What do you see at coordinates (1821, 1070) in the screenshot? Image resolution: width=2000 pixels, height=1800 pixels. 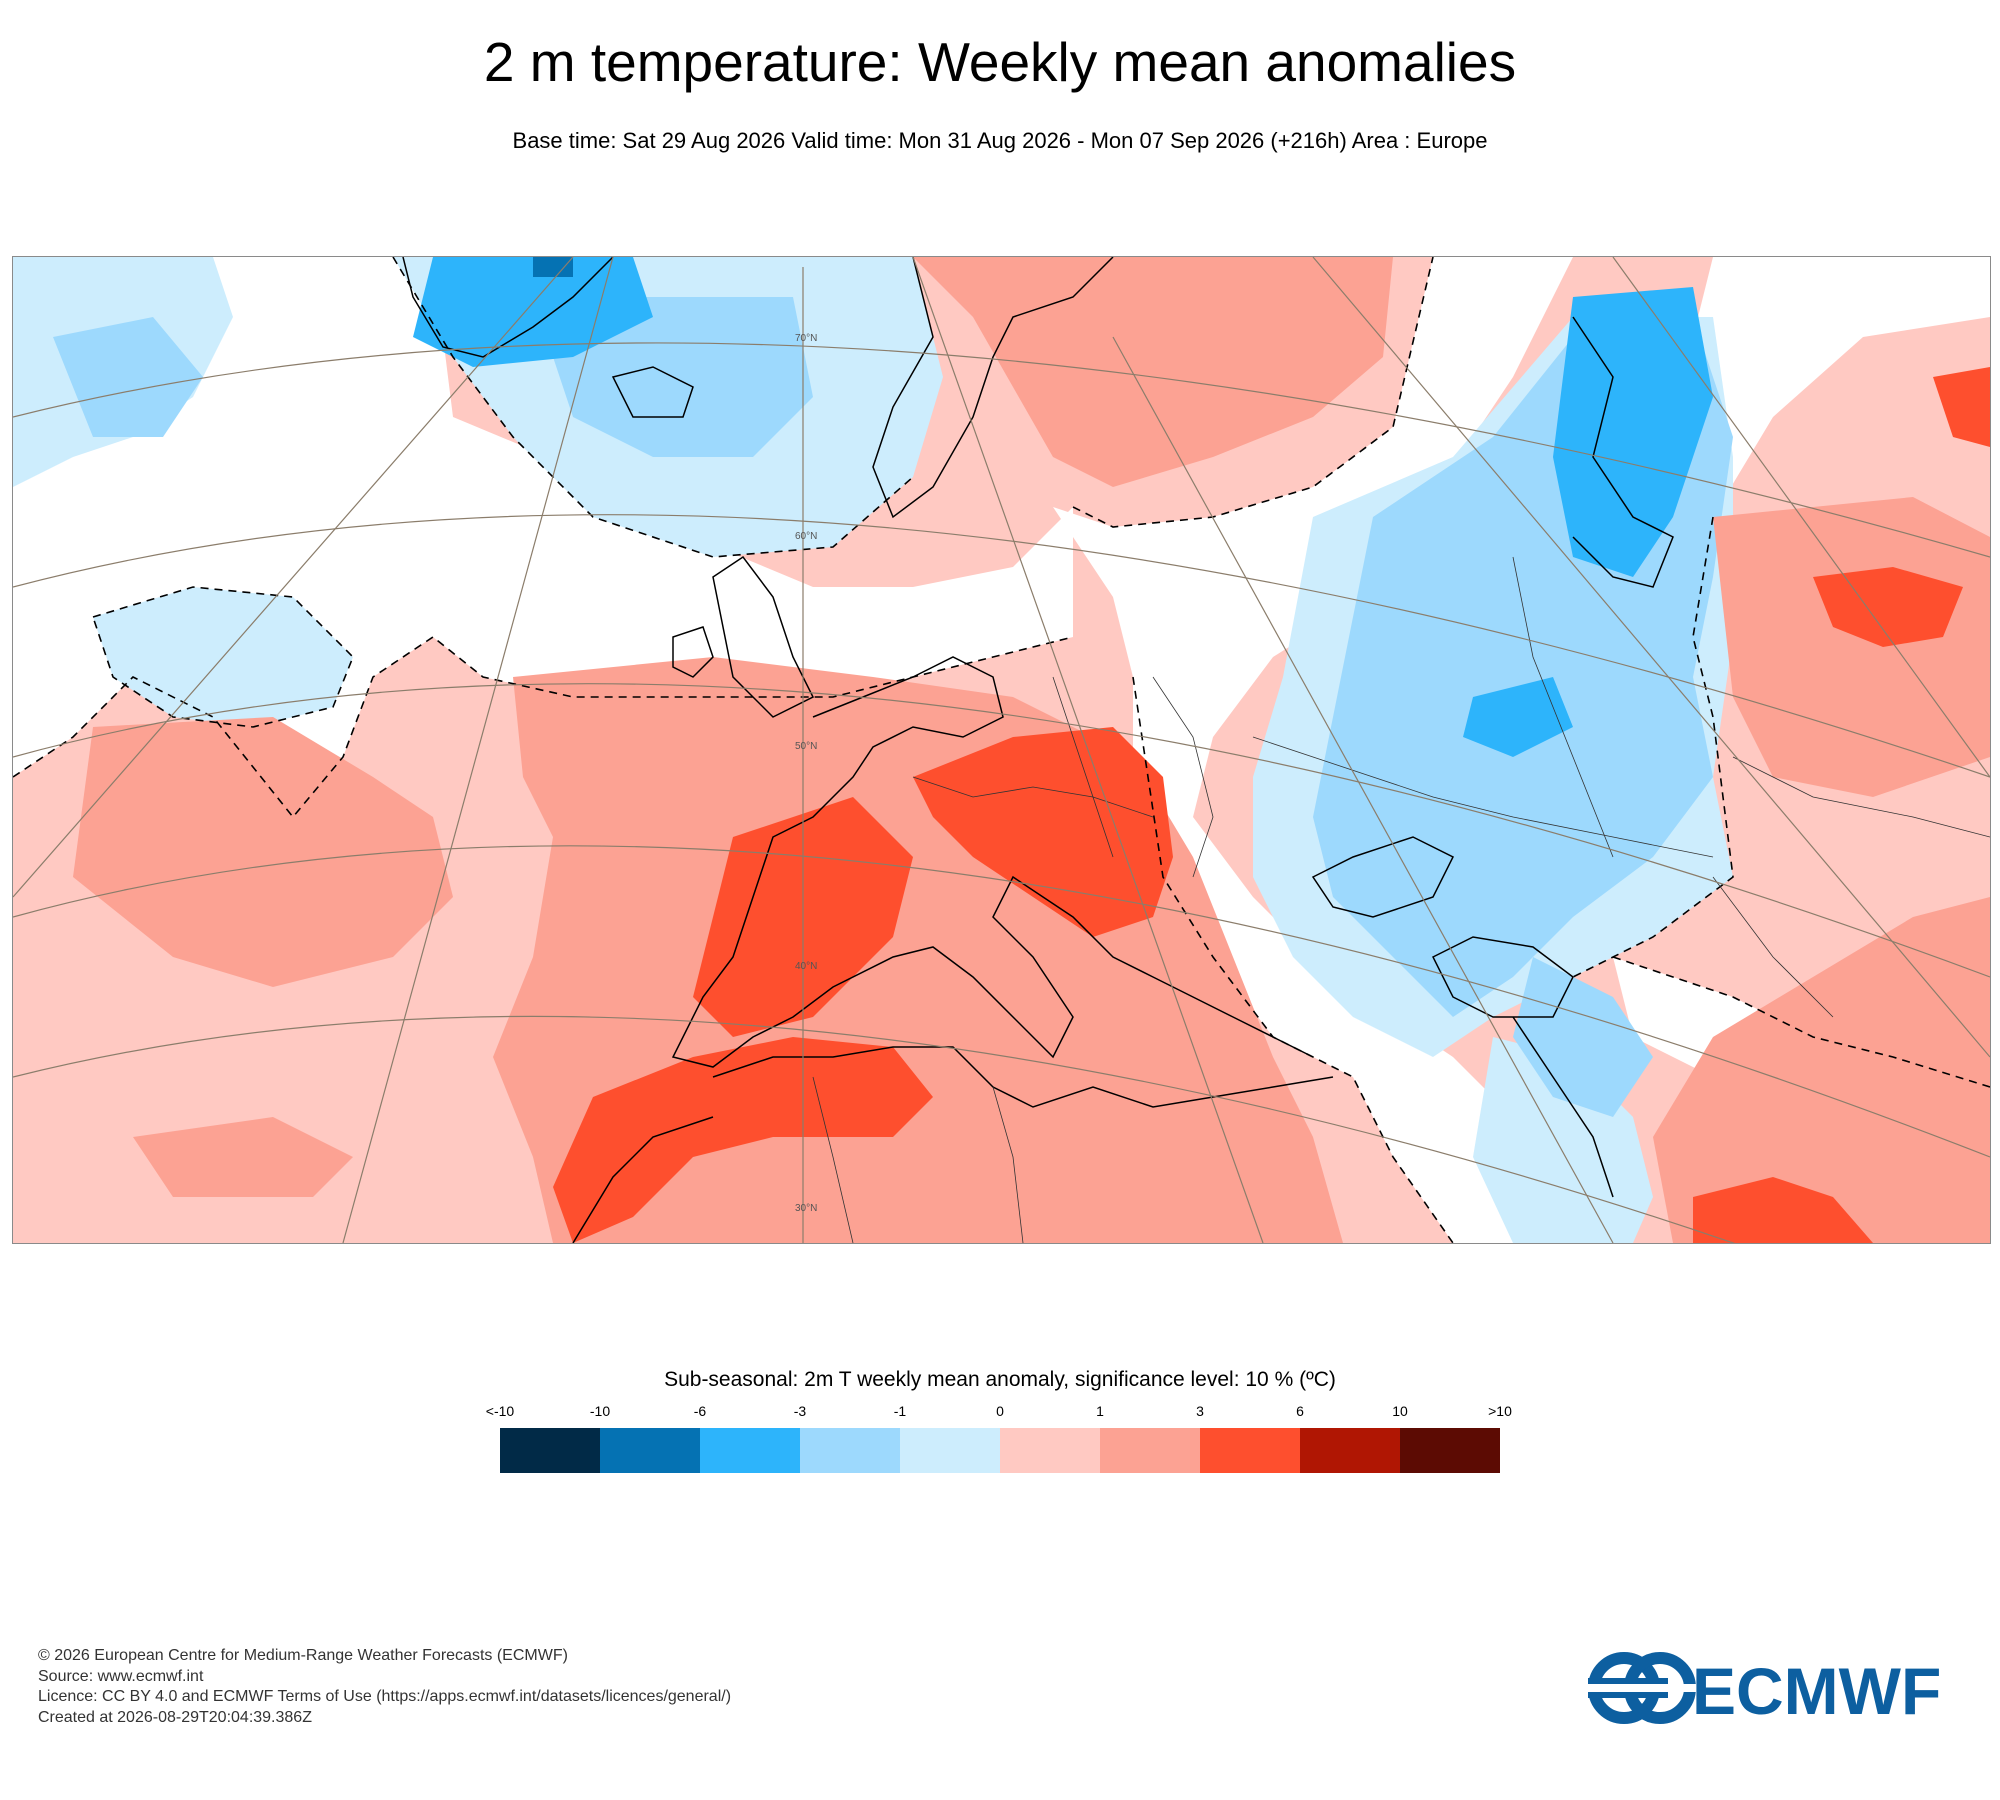 I see `warm-zone-middle-east` at bounding box center [1821, 1070].